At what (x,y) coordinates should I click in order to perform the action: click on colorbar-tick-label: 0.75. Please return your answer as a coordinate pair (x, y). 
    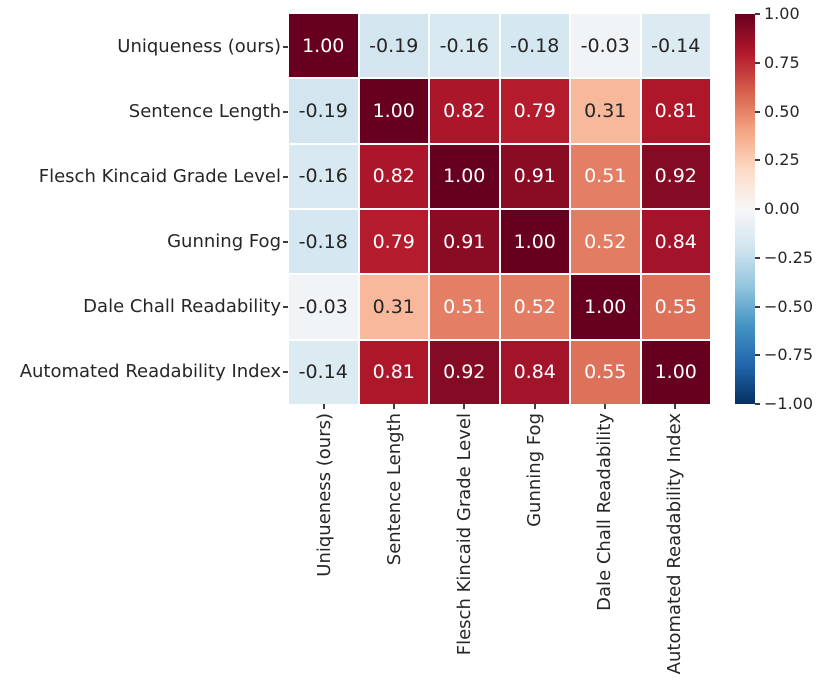
    Looking at the image, I should click on (782, 62).